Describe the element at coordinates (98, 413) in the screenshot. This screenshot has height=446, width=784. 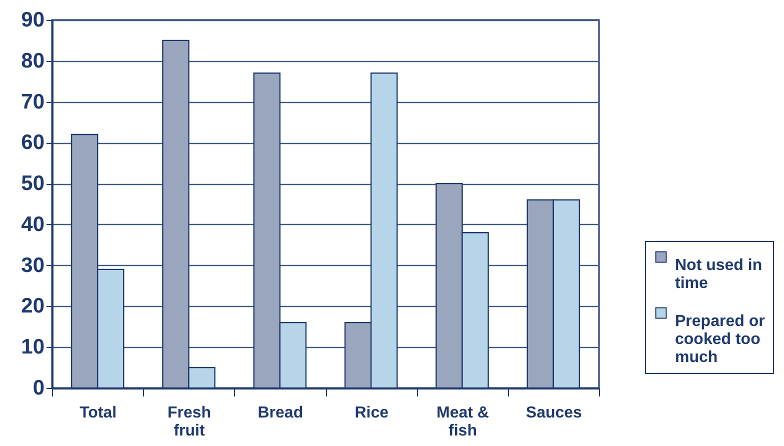
I see `x-tick-label: Total` at that location.